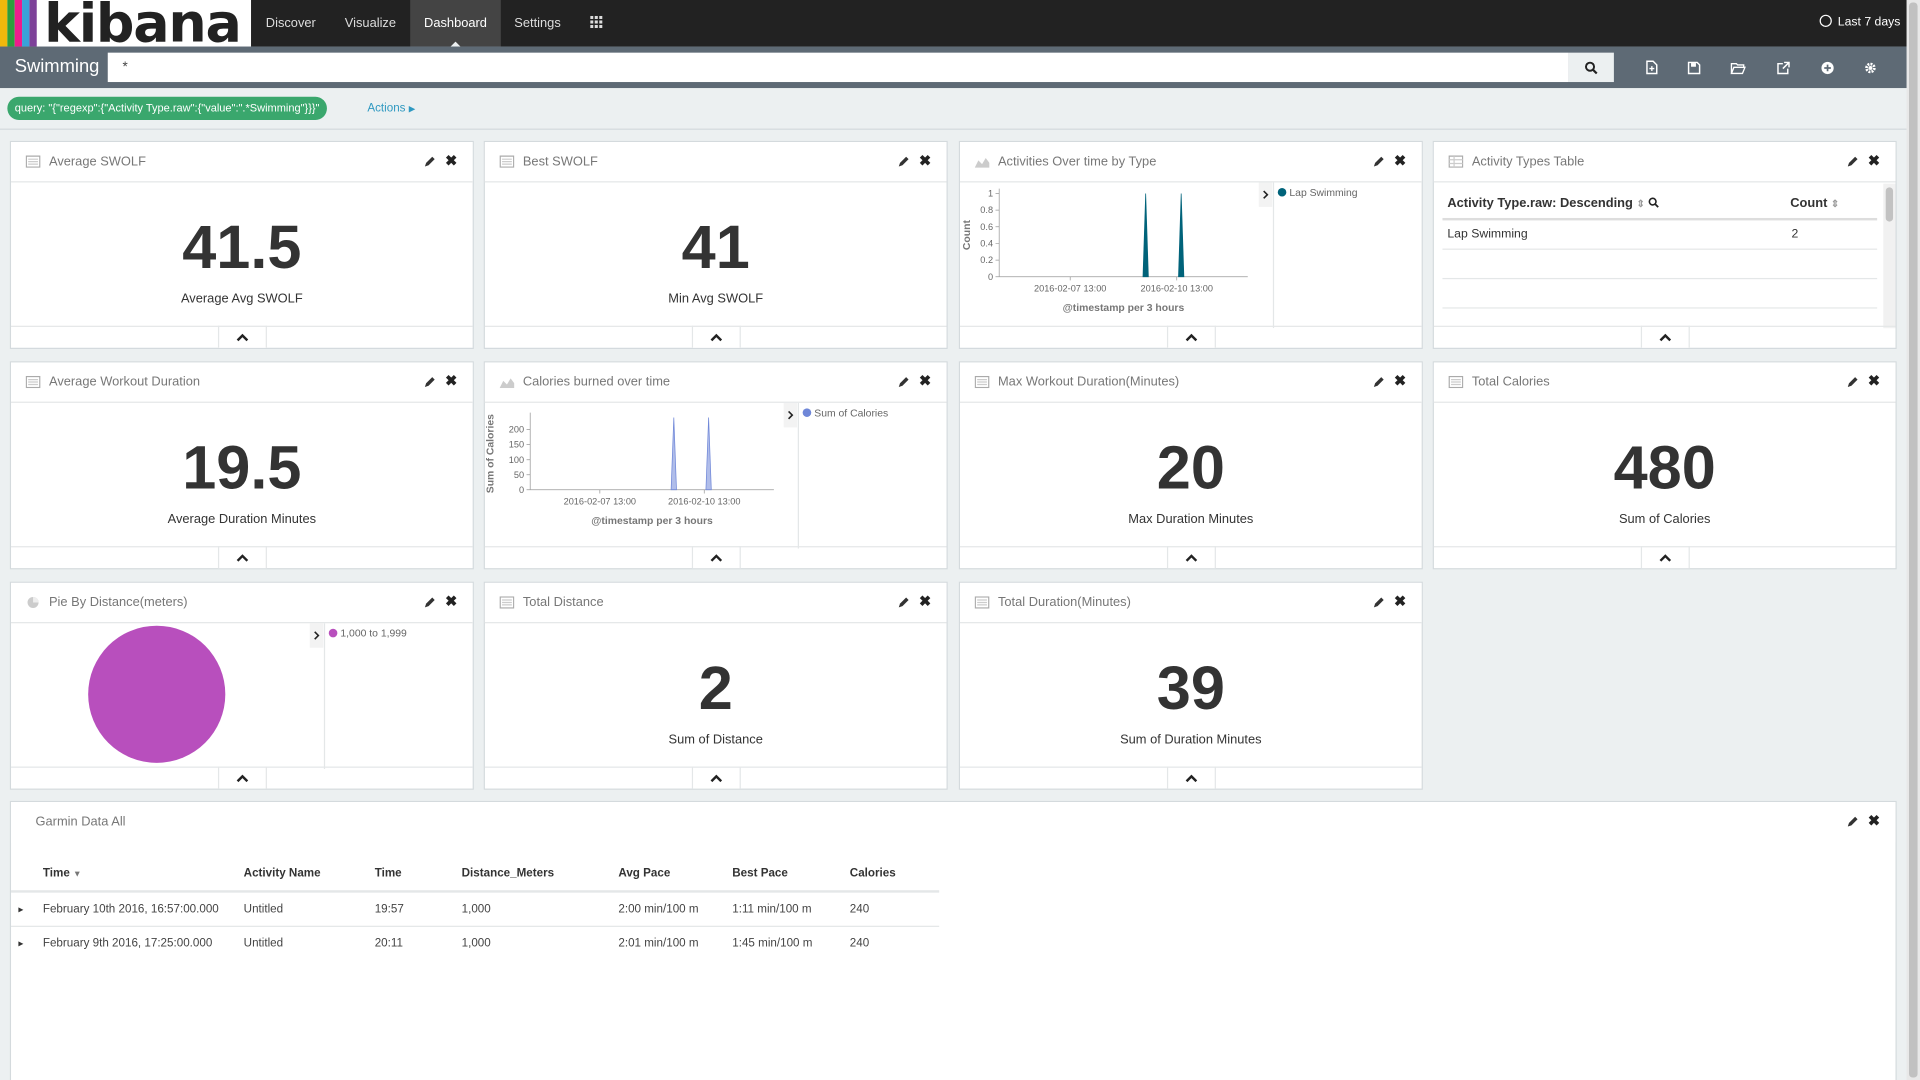  I want to click on column-header-avg-pace: Avg Pace, so click(644, 873).